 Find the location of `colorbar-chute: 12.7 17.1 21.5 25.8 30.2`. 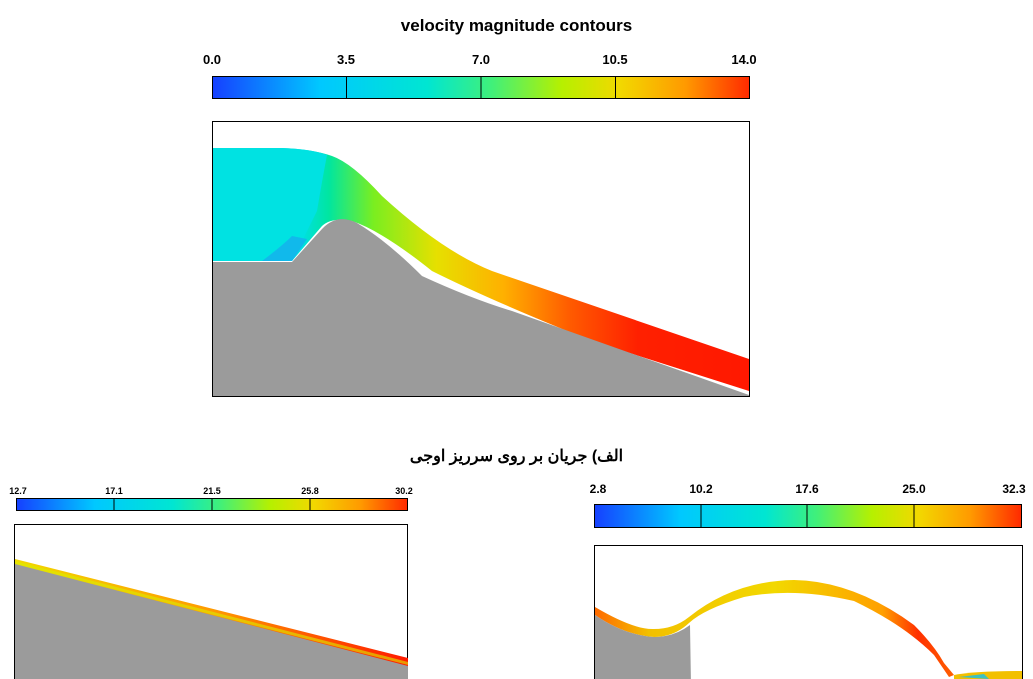

colorbar-chute: 12.7 17.1 21.5 25.8 30.2 is located at coordinates (211, 499).